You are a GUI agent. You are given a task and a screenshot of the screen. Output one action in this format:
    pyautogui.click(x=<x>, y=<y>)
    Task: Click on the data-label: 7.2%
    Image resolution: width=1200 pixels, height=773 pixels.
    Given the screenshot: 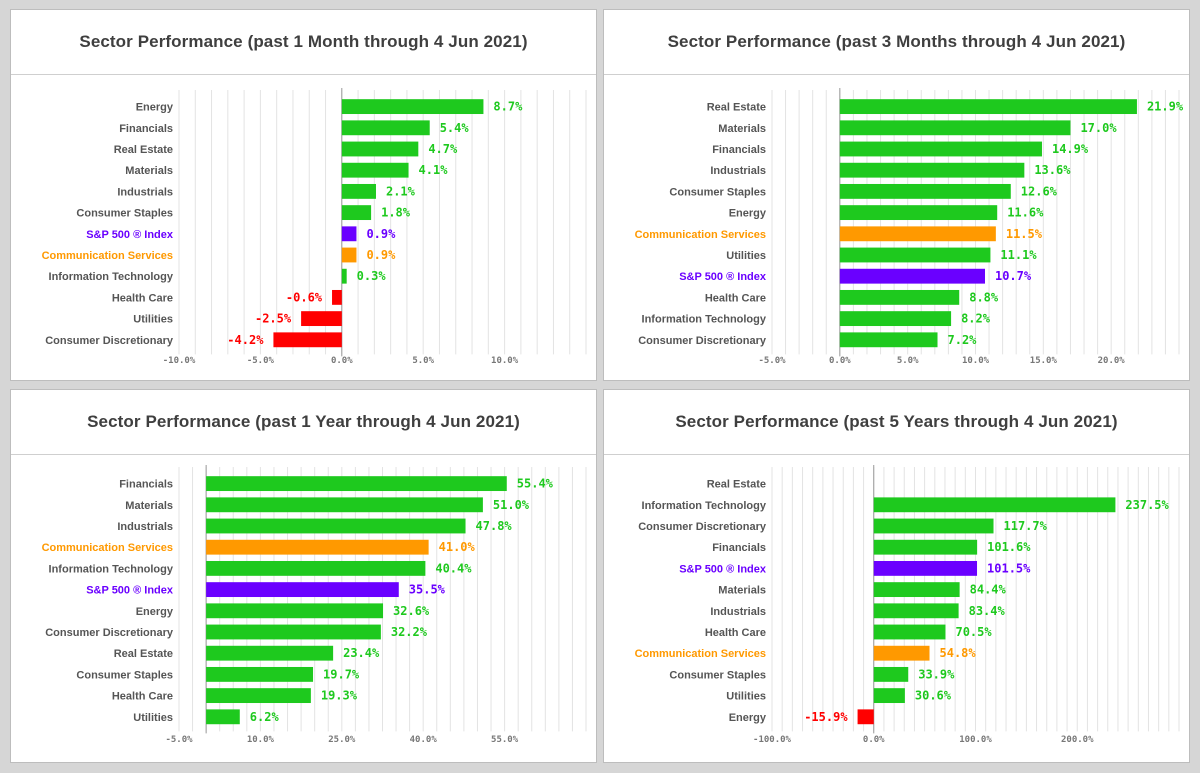 What is the action you would take?
    pyautogui.click(x=963, y=340)
    